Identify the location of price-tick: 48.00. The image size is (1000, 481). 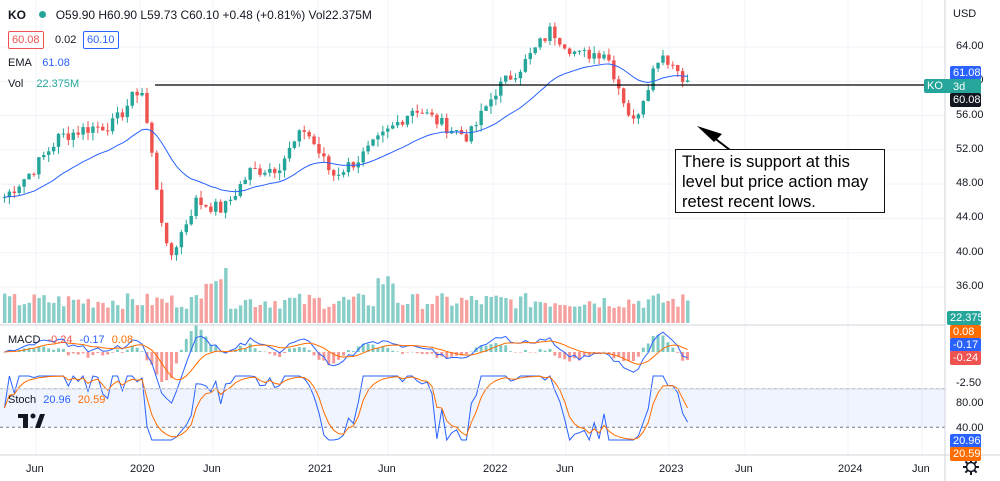
(970, 183).